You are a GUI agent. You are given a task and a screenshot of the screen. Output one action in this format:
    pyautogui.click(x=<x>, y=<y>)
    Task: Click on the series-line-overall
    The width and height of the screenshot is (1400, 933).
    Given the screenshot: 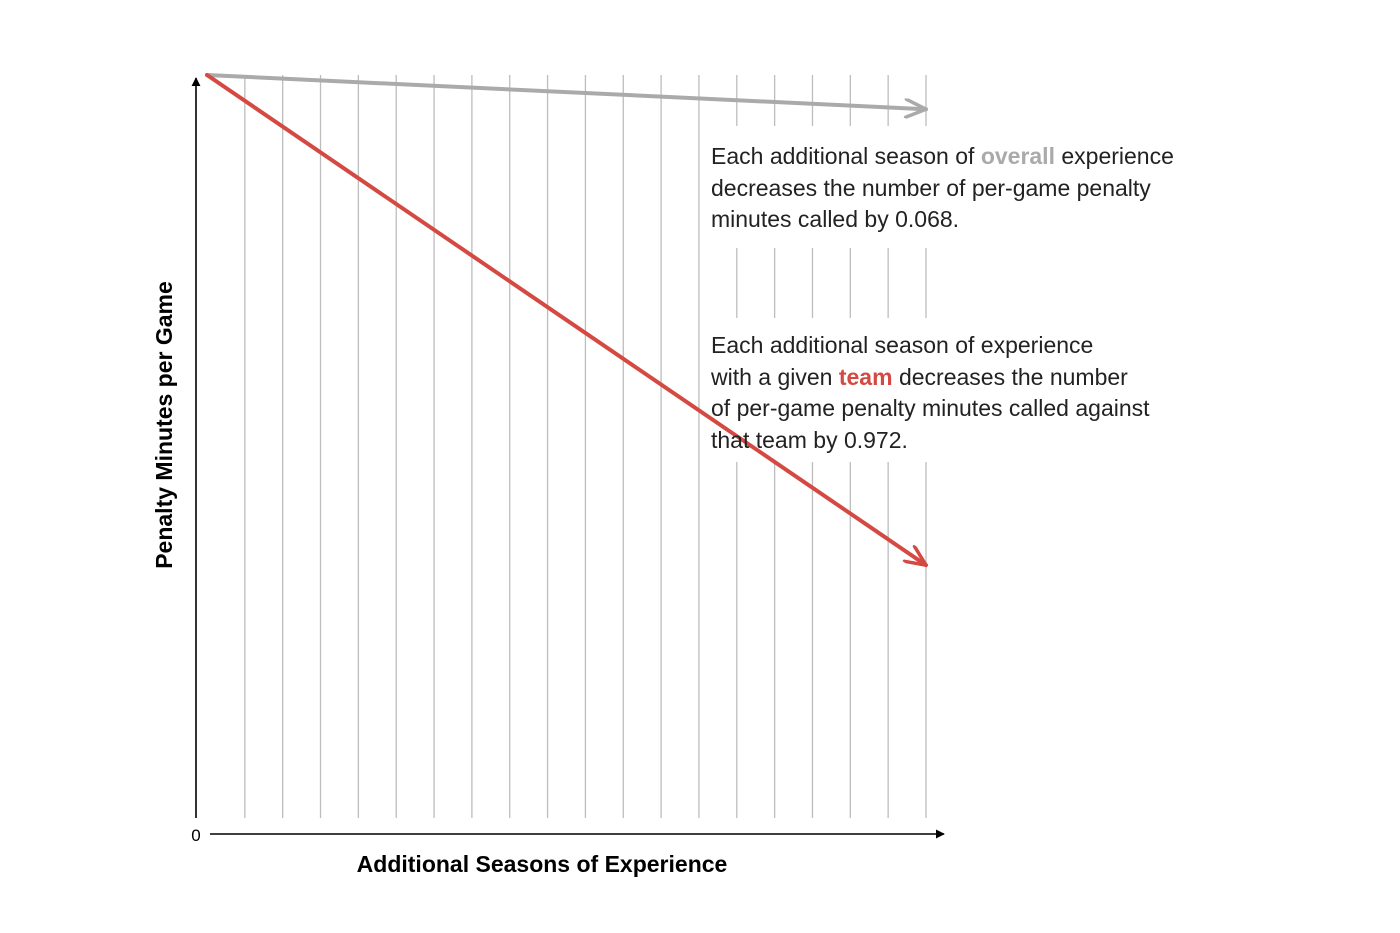 What is the action you would take?
    pyautogui.click(x=566, y=91)
    